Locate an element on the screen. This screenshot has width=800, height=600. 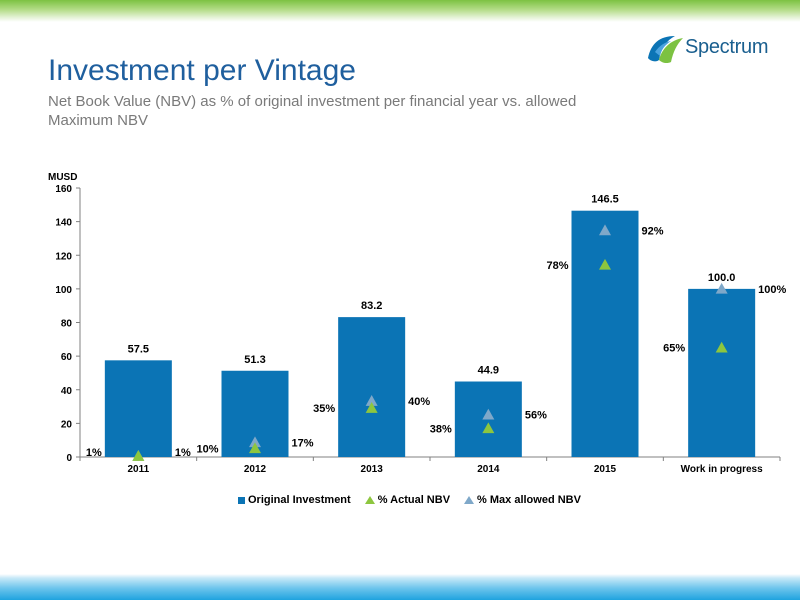
legend-item-actual-nbv: % Actual NBV is located at coordinates (407, 500).